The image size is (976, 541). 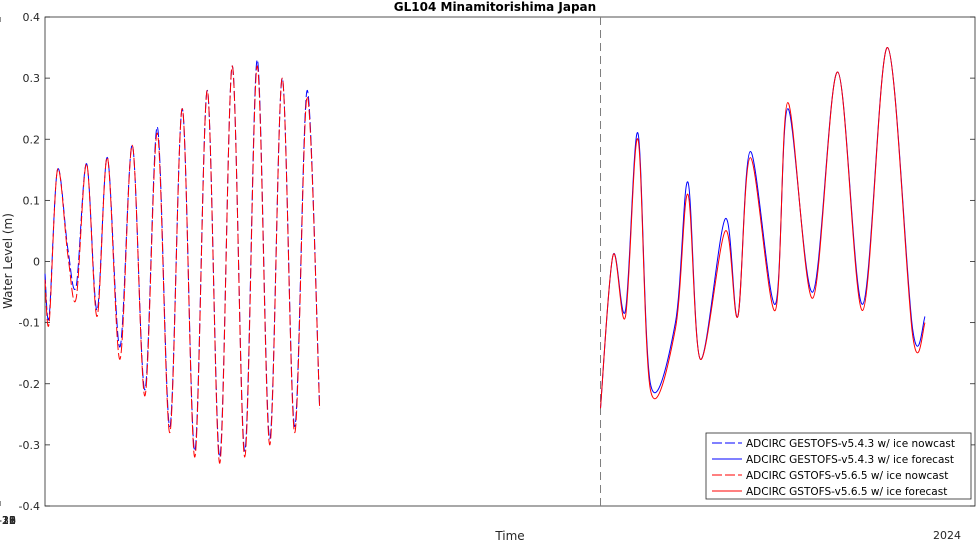 I want to click on y-tick-label: 0.2, so click(x=32, y=139).